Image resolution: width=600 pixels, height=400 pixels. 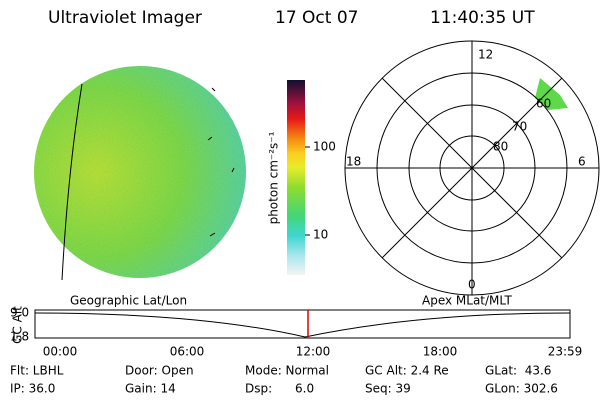 I want to click on timeline-x-tick: 23:59, so click(x=565, y=352).